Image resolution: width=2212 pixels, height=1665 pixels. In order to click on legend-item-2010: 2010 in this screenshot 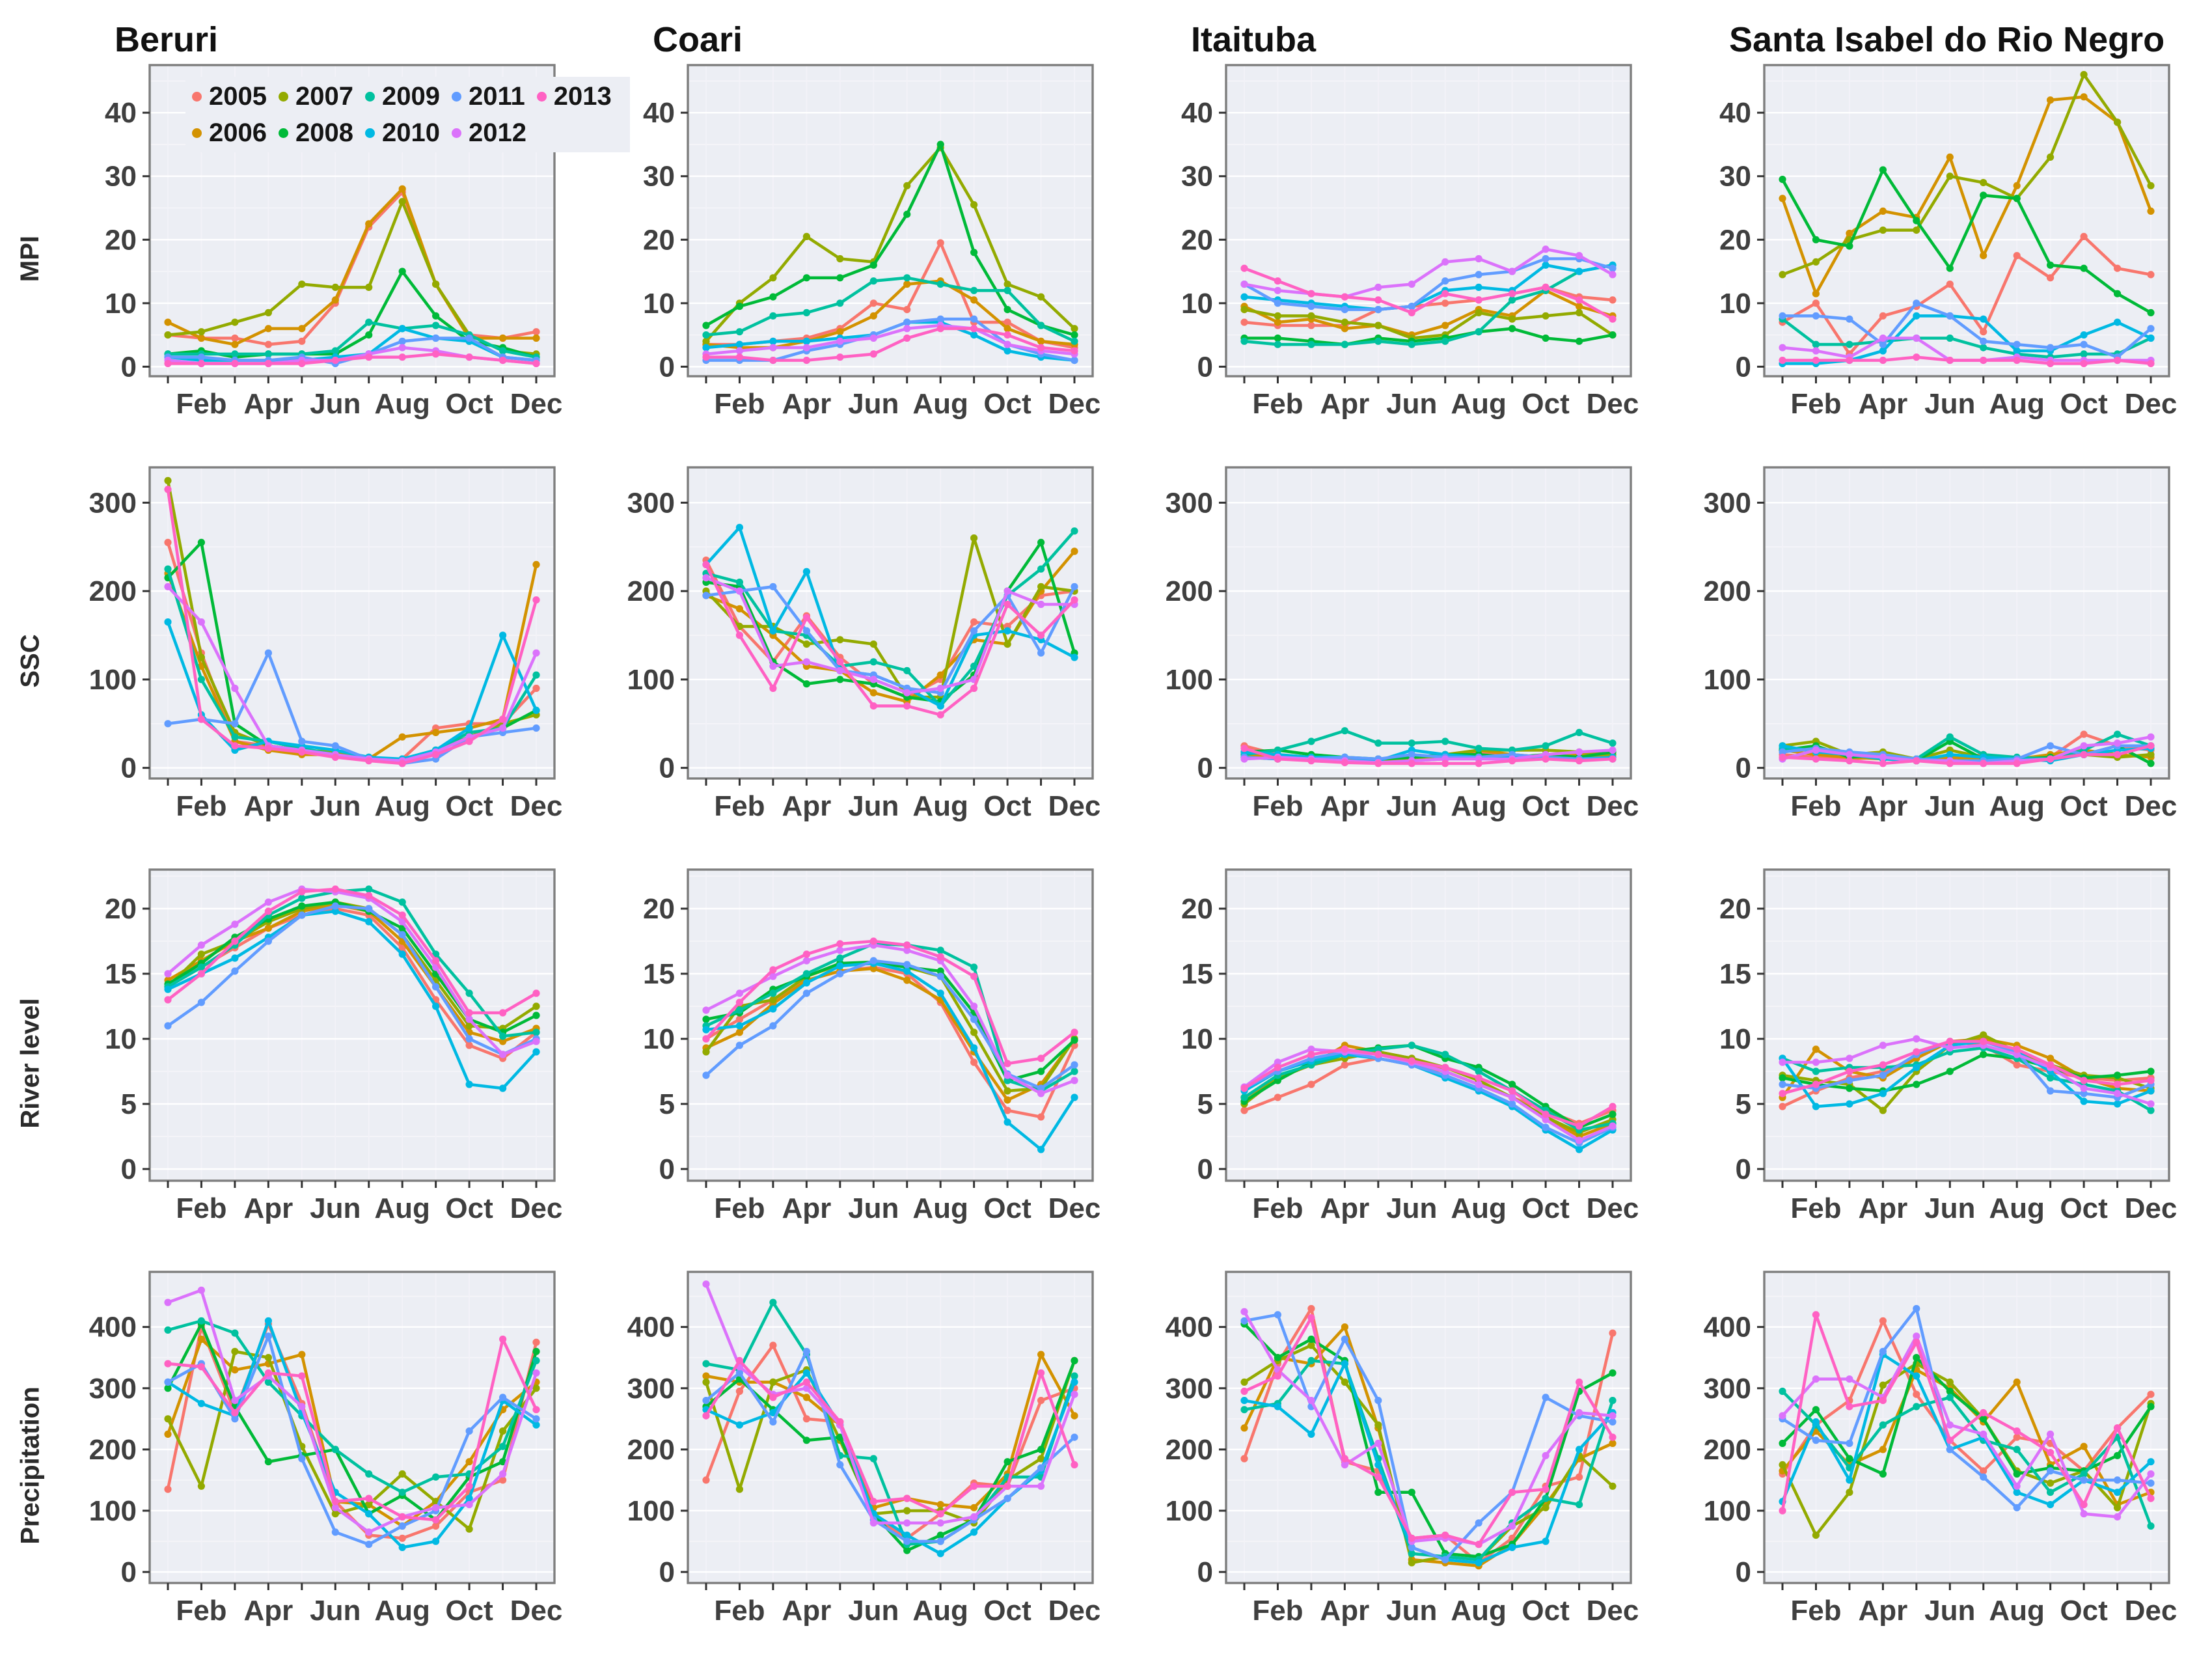, I will do `click(402, 132)`.